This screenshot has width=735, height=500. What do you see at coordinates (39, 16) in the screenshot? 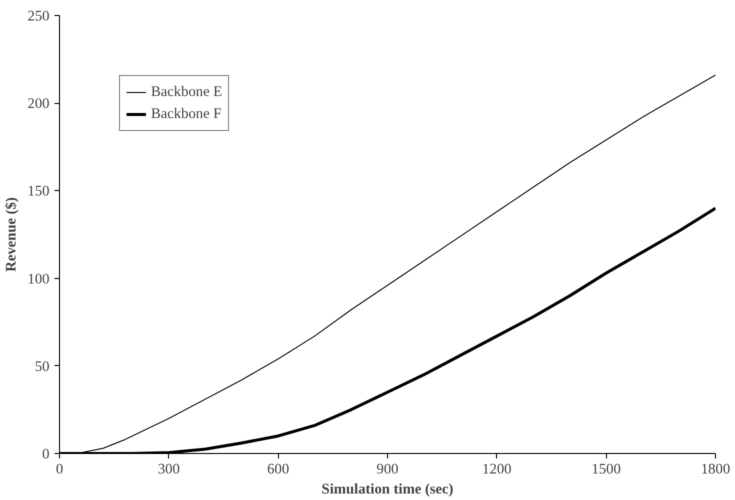
I see `y-tick-label: 250` at bounding box center [39, 16].